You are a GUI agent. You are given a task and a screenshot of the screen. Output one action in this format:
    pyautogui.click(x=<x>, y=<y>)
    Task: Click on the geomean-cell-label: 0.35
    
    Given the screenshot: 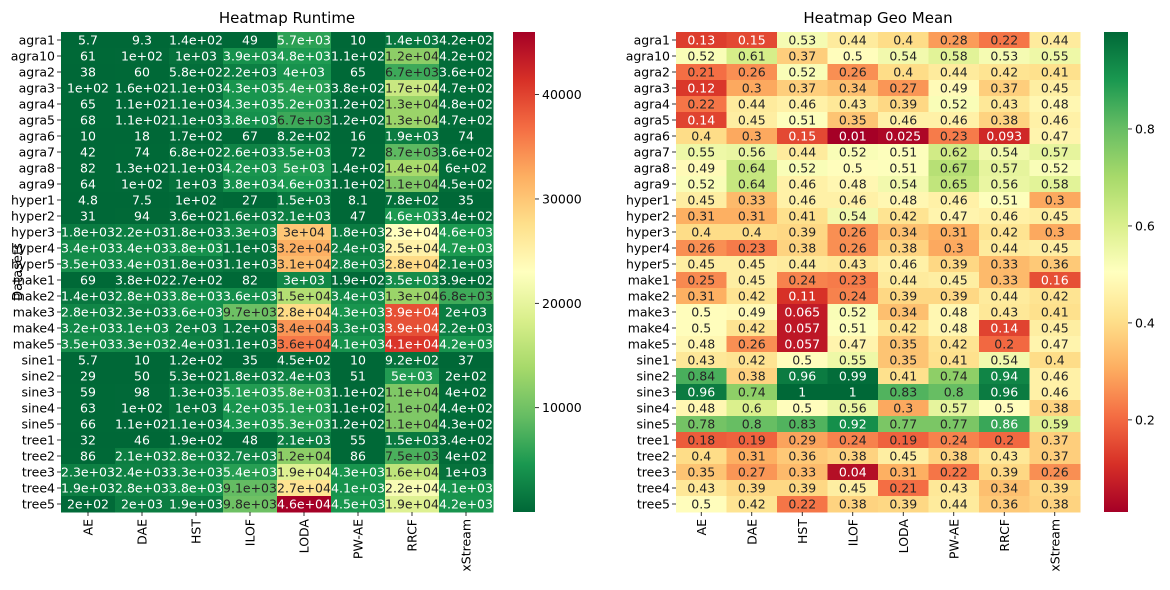 What is the action you would take?
    pyautogui.click(x=903, y=360)
    